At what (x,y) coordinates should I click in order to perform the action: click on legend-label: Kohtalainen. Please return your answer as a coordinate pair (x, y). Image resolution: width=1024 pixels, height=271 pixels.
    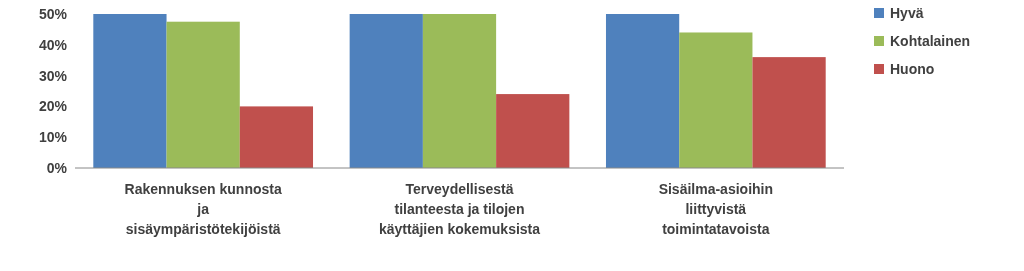
    Looking at the image, I should click on (930, 40).